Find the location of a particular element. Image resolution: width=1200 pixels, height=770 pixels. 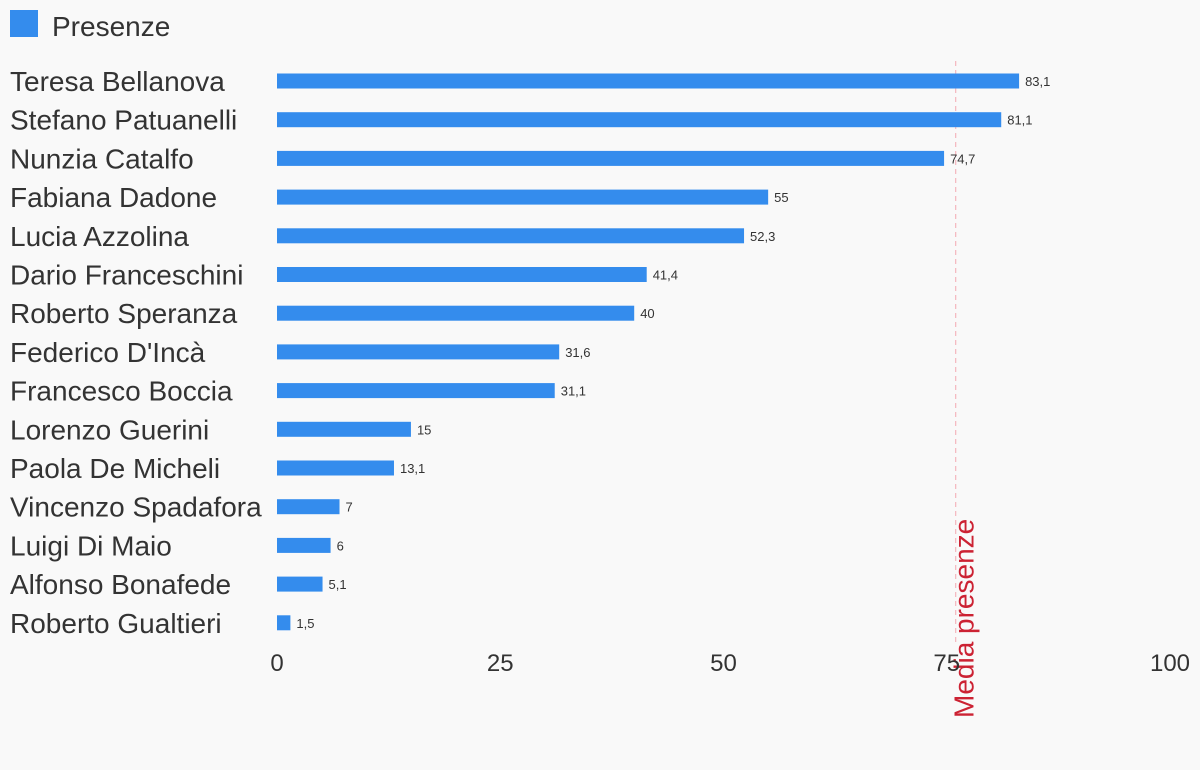

bar-value-label: 15 is located at coordinates (424, 429).